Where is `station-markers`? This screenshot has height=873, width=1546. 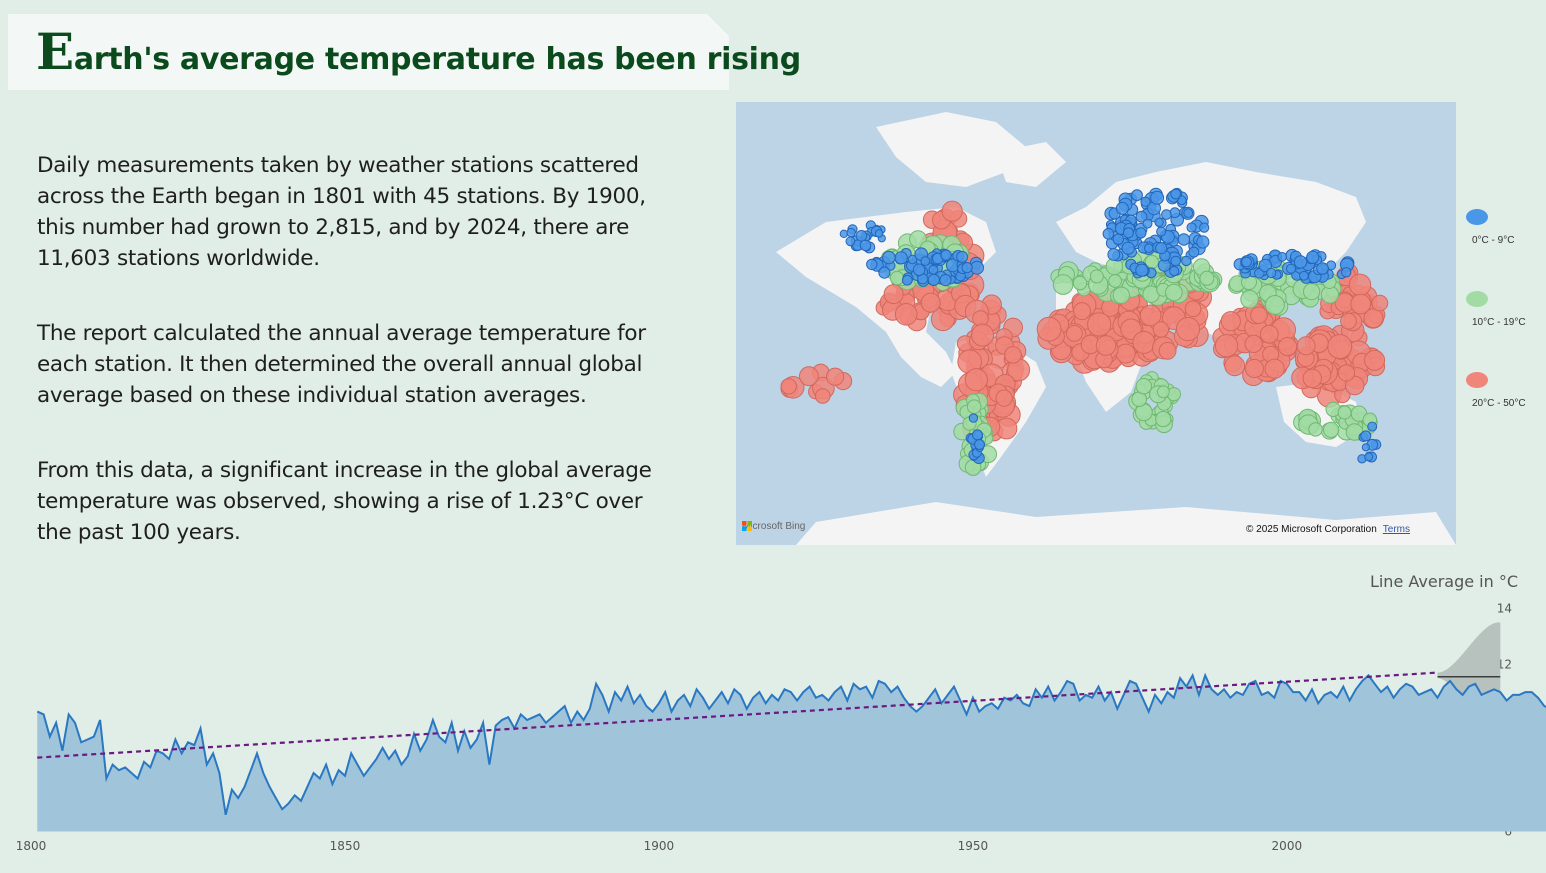 station-markers is located at coordinates (1084, 331).